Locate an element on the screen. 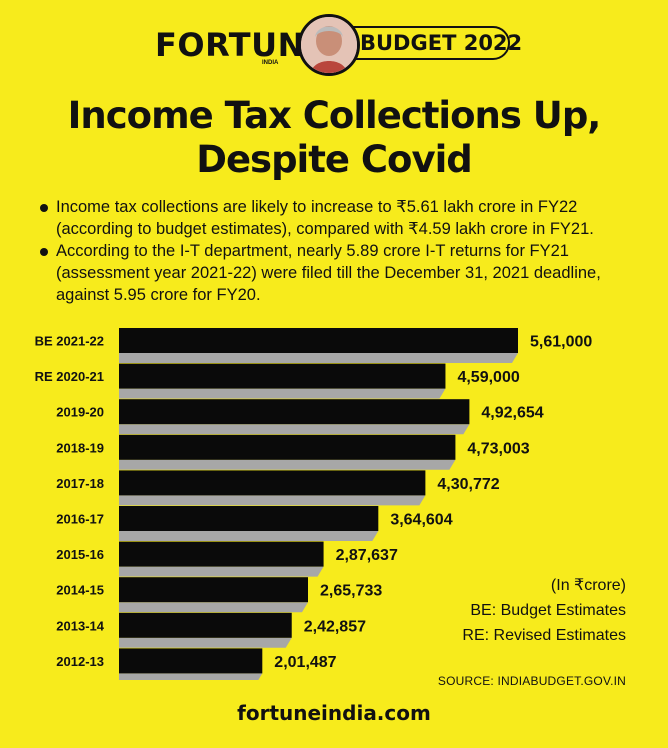  category-label: RE 2020-21 is located at coordinates (69, 376).